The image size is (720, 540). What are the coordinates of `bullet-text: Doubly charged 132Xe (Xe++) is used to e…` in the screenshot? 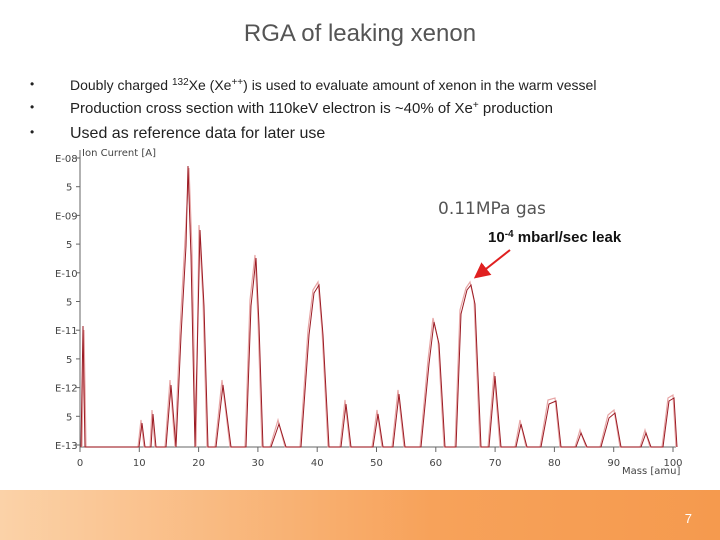 It's located at (333, 85).